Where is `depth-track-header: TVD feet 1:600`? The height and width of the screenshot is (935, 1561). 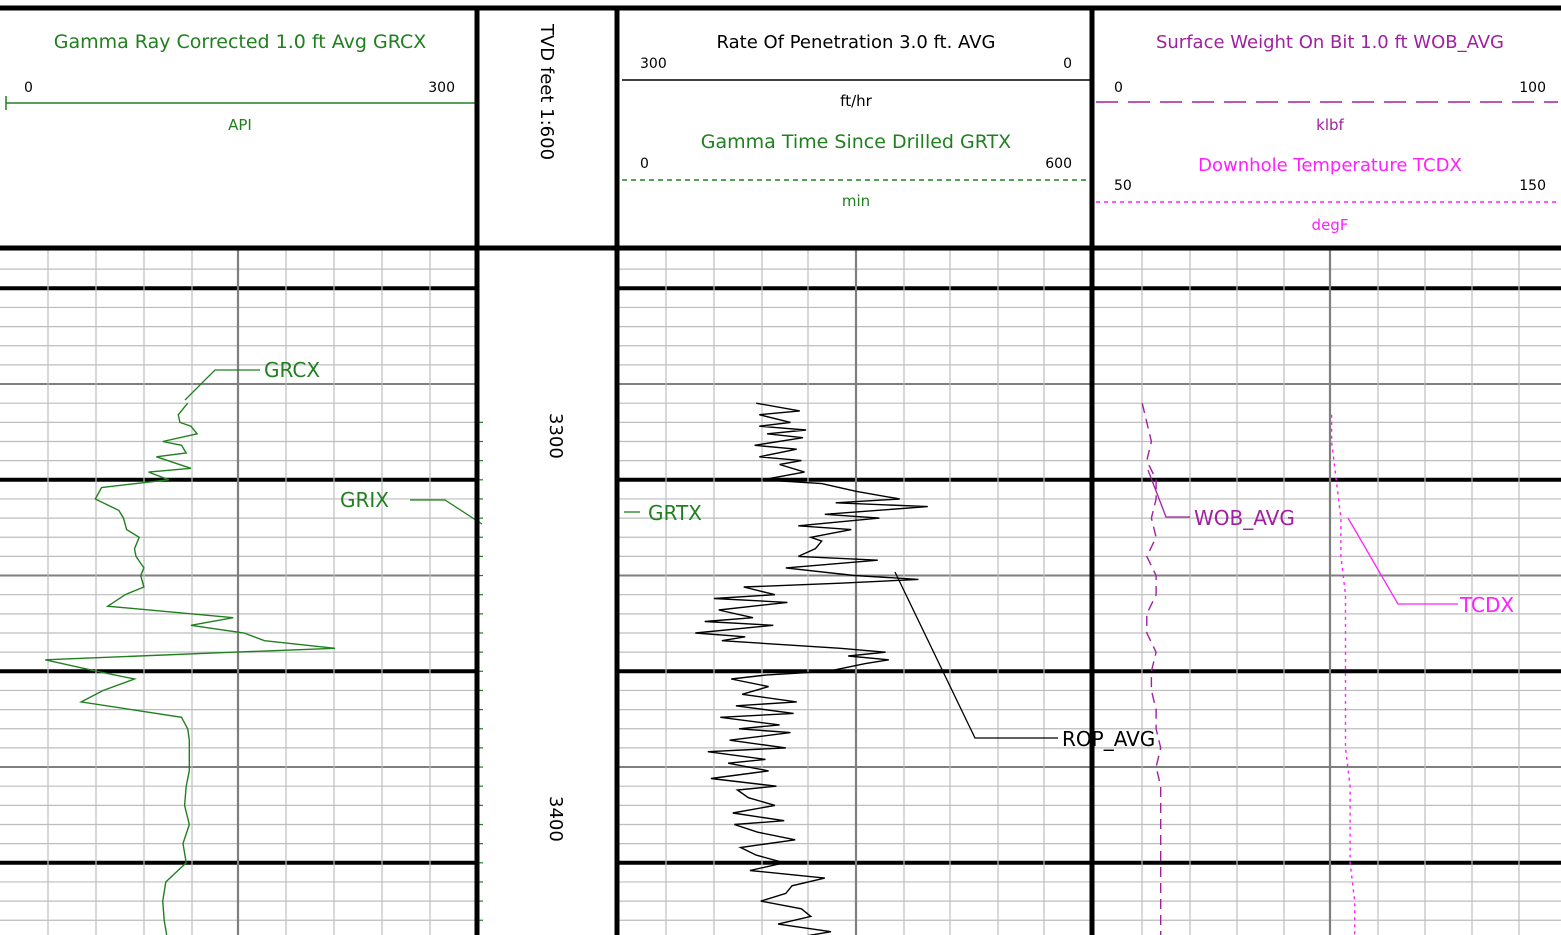 depth-track-header: TVD feet 1:600 is located at coordinates (546, 91).